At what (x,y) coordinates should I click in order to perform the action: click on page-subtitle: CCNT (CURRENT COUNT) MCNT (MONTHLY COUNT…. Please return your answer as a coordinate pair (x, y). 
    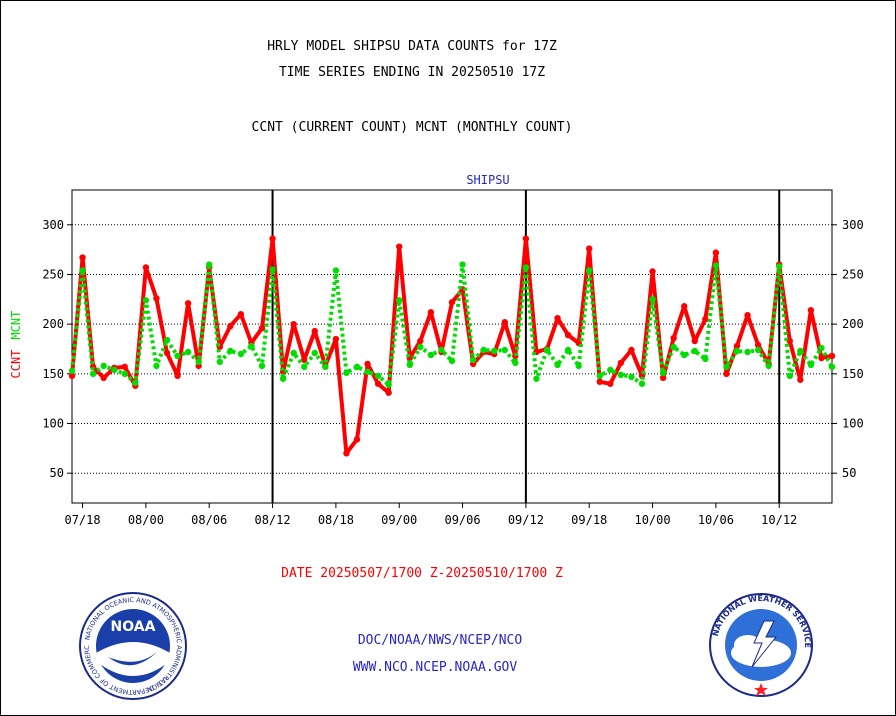
    Looking at the image, I should click on (412, 127).